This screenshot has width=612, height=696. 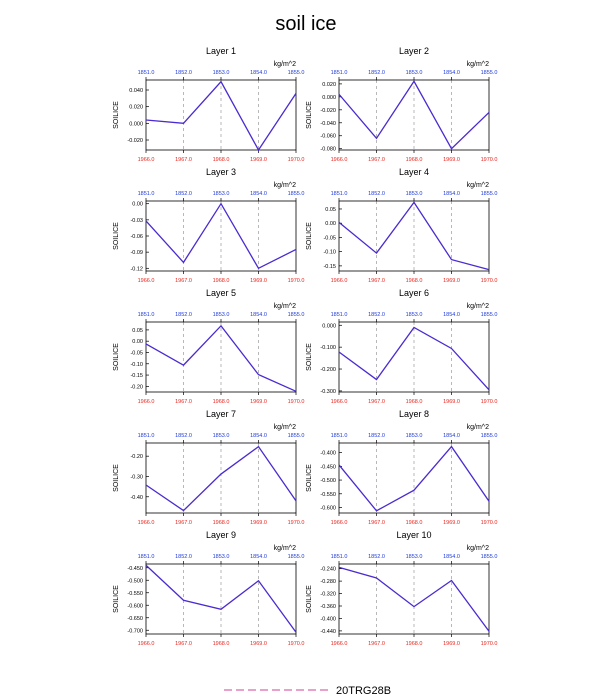 I want to click on y-tick-label: 0.00, so click(x=137, y=205).